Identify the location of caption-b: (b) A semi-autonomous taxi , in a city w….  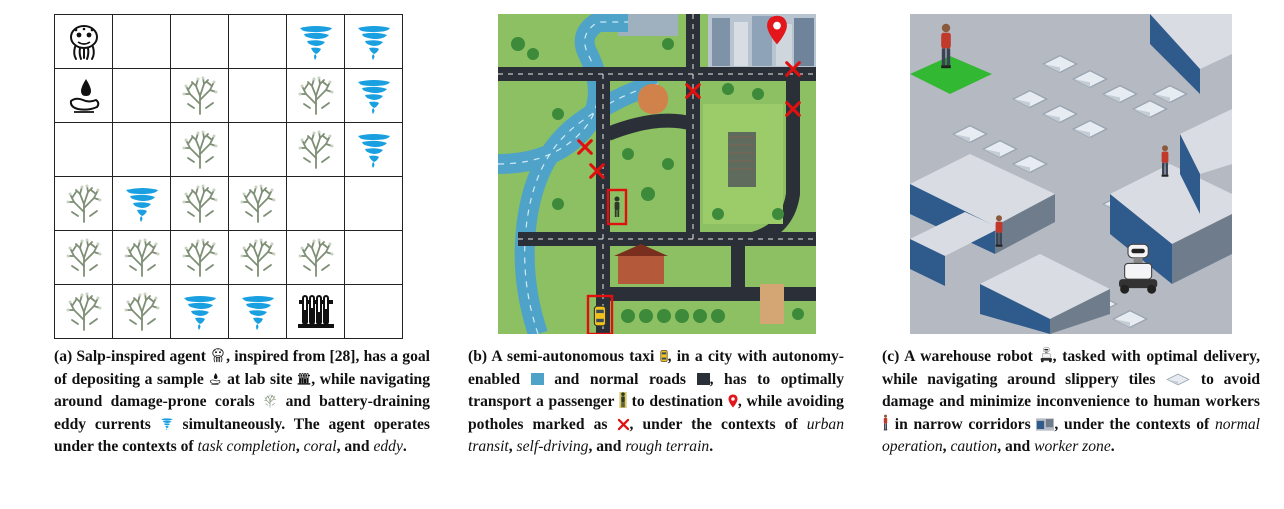
(656, 402).